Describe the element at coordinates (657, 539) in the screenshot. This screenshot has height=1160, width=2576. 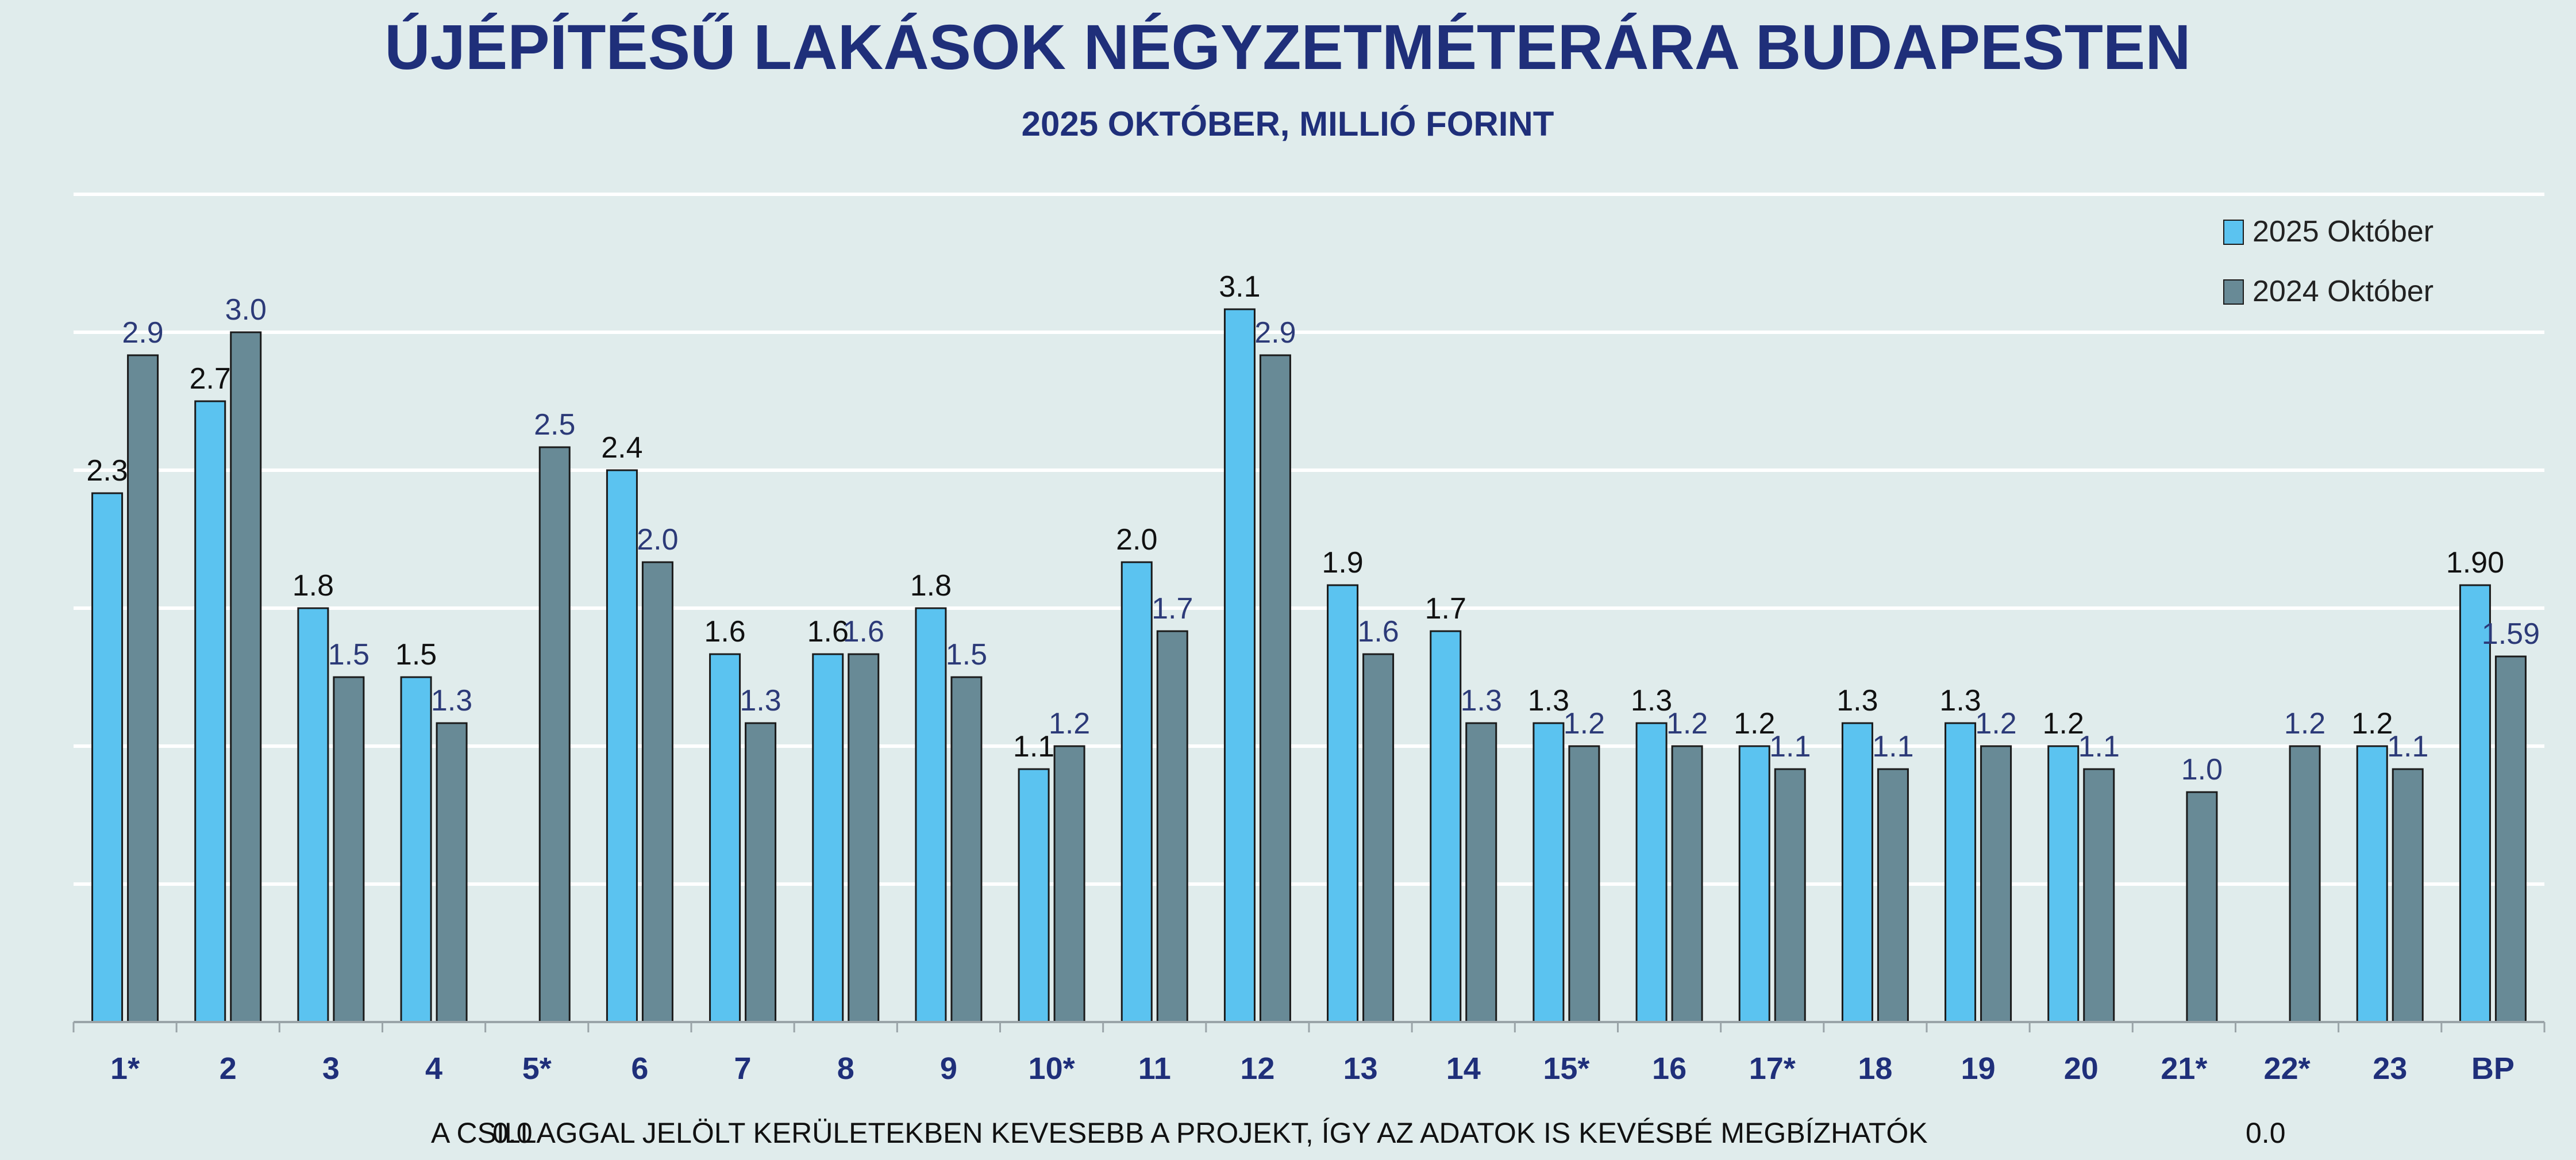
I see `data-label-2024: 2.0` at that location.